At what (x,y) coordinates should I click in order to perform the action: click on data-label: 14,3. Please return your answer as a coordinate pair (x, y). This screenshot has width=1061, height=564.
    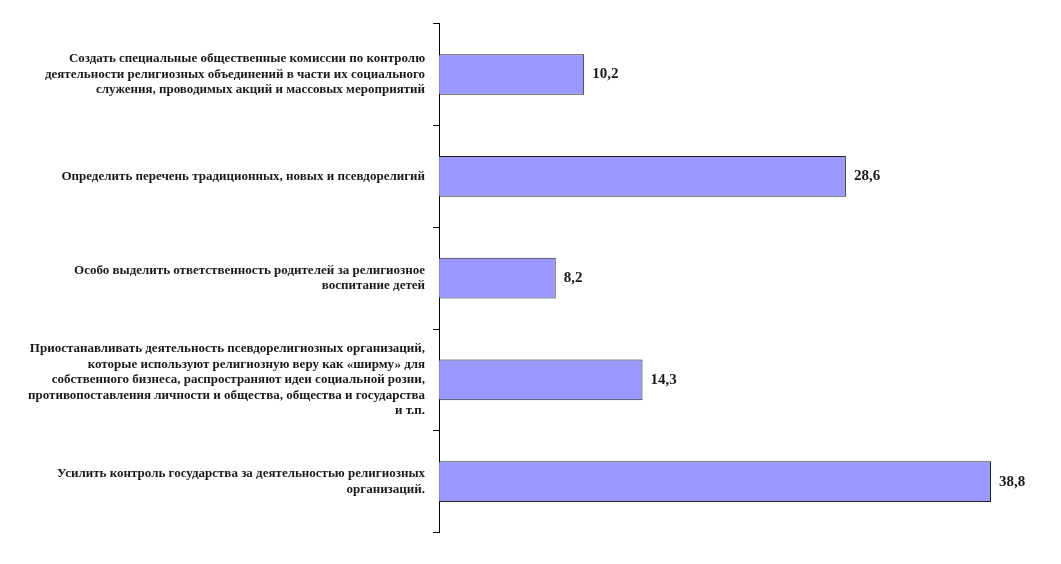
    Looking at the image, I should click on (663, 378).